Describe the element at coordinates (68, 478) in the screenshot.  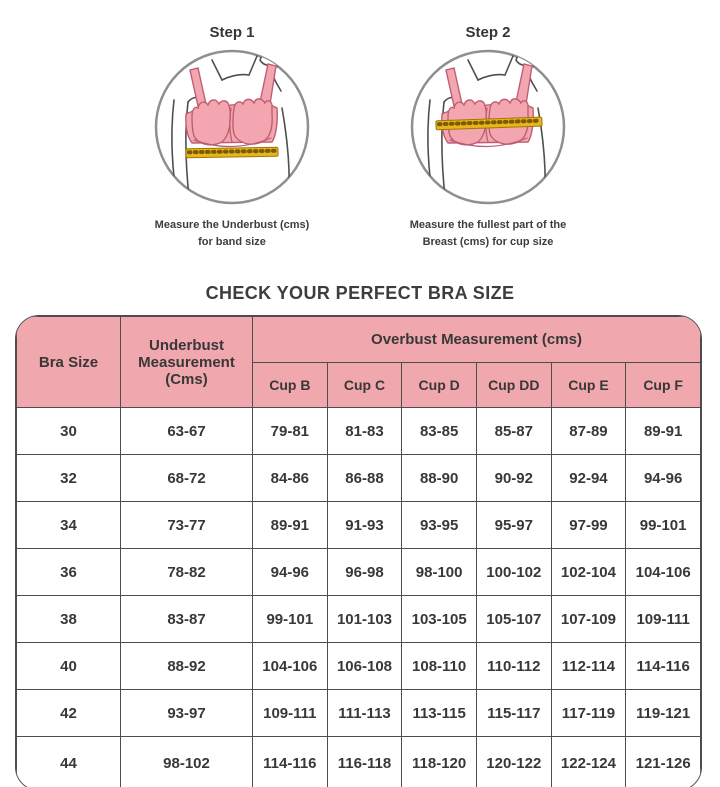
I see `bra-size-cell: 32` at that location.